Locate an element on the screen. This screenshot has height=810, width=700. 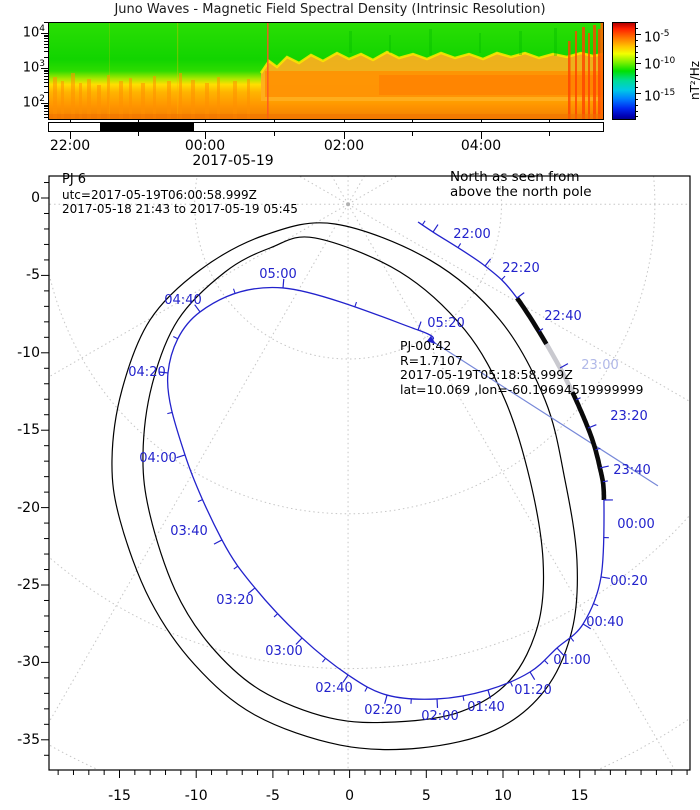
coverage-bar is located at coordinates (326, 127).